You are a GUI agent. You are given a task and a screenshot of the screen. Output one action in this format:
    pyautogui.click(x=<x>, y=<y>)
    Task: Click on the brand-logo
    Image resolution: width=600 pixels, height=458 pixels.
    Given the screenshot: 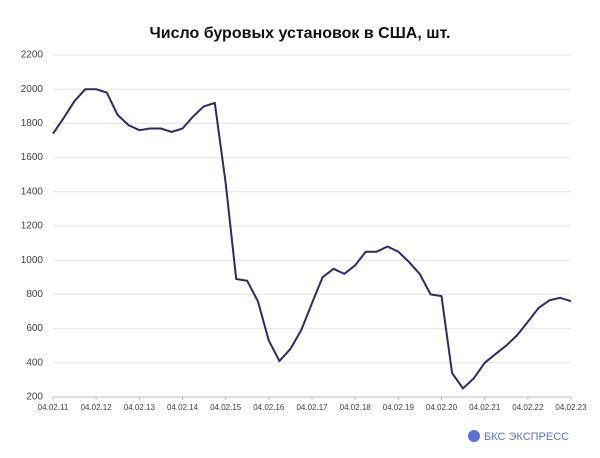 What is the action you would take?
    pyautogui.click(x=474, y=436)
    